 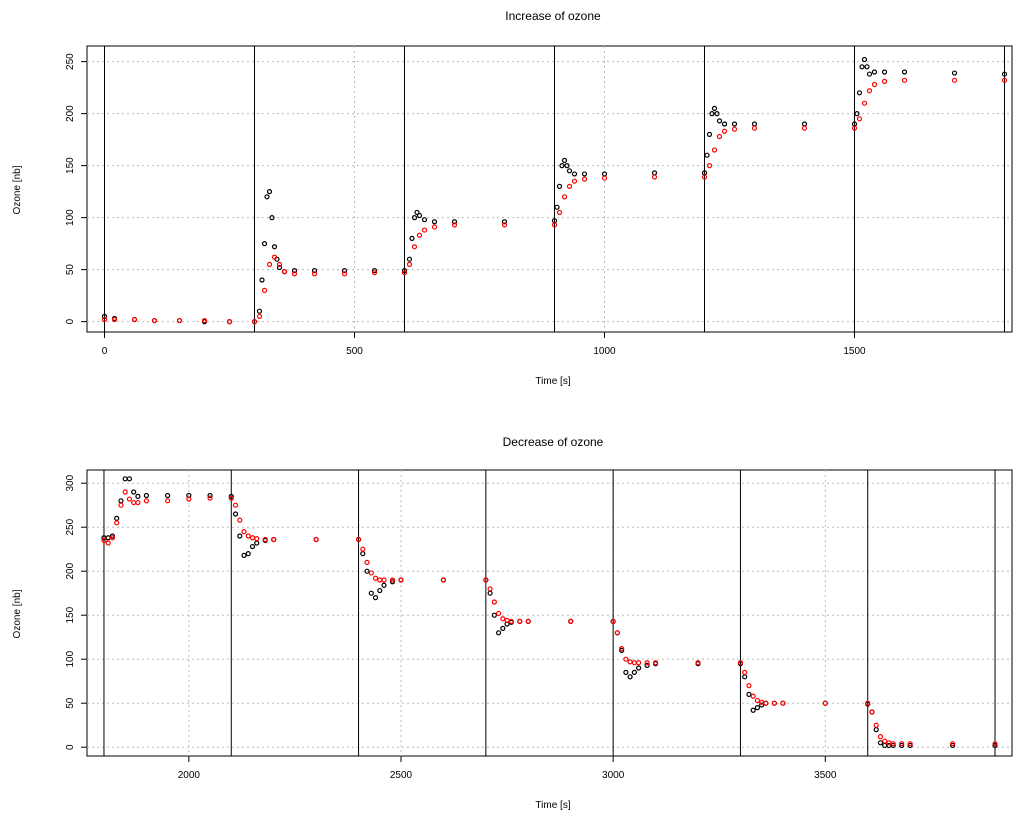 What do you see at coordinates (613, 775) in the screenshot?
I see `x-tick-label: 3000` at bounding box center [613, 775].